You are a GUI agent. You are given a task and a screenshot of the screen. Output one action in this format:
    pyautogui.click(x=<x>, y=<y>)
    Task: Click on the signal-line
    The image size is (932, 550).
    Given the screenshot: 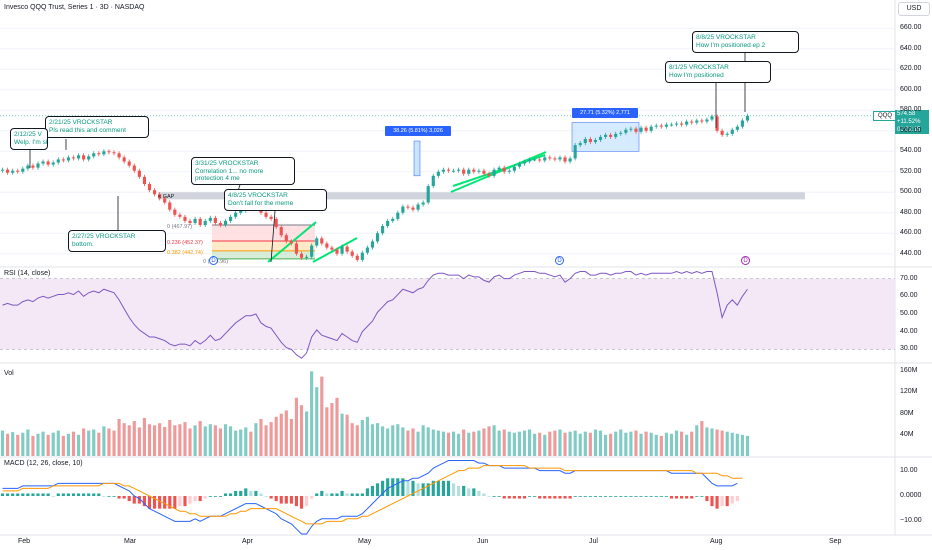 What is the action you would take?
    pyautogui.click(x=372, y=495)
    